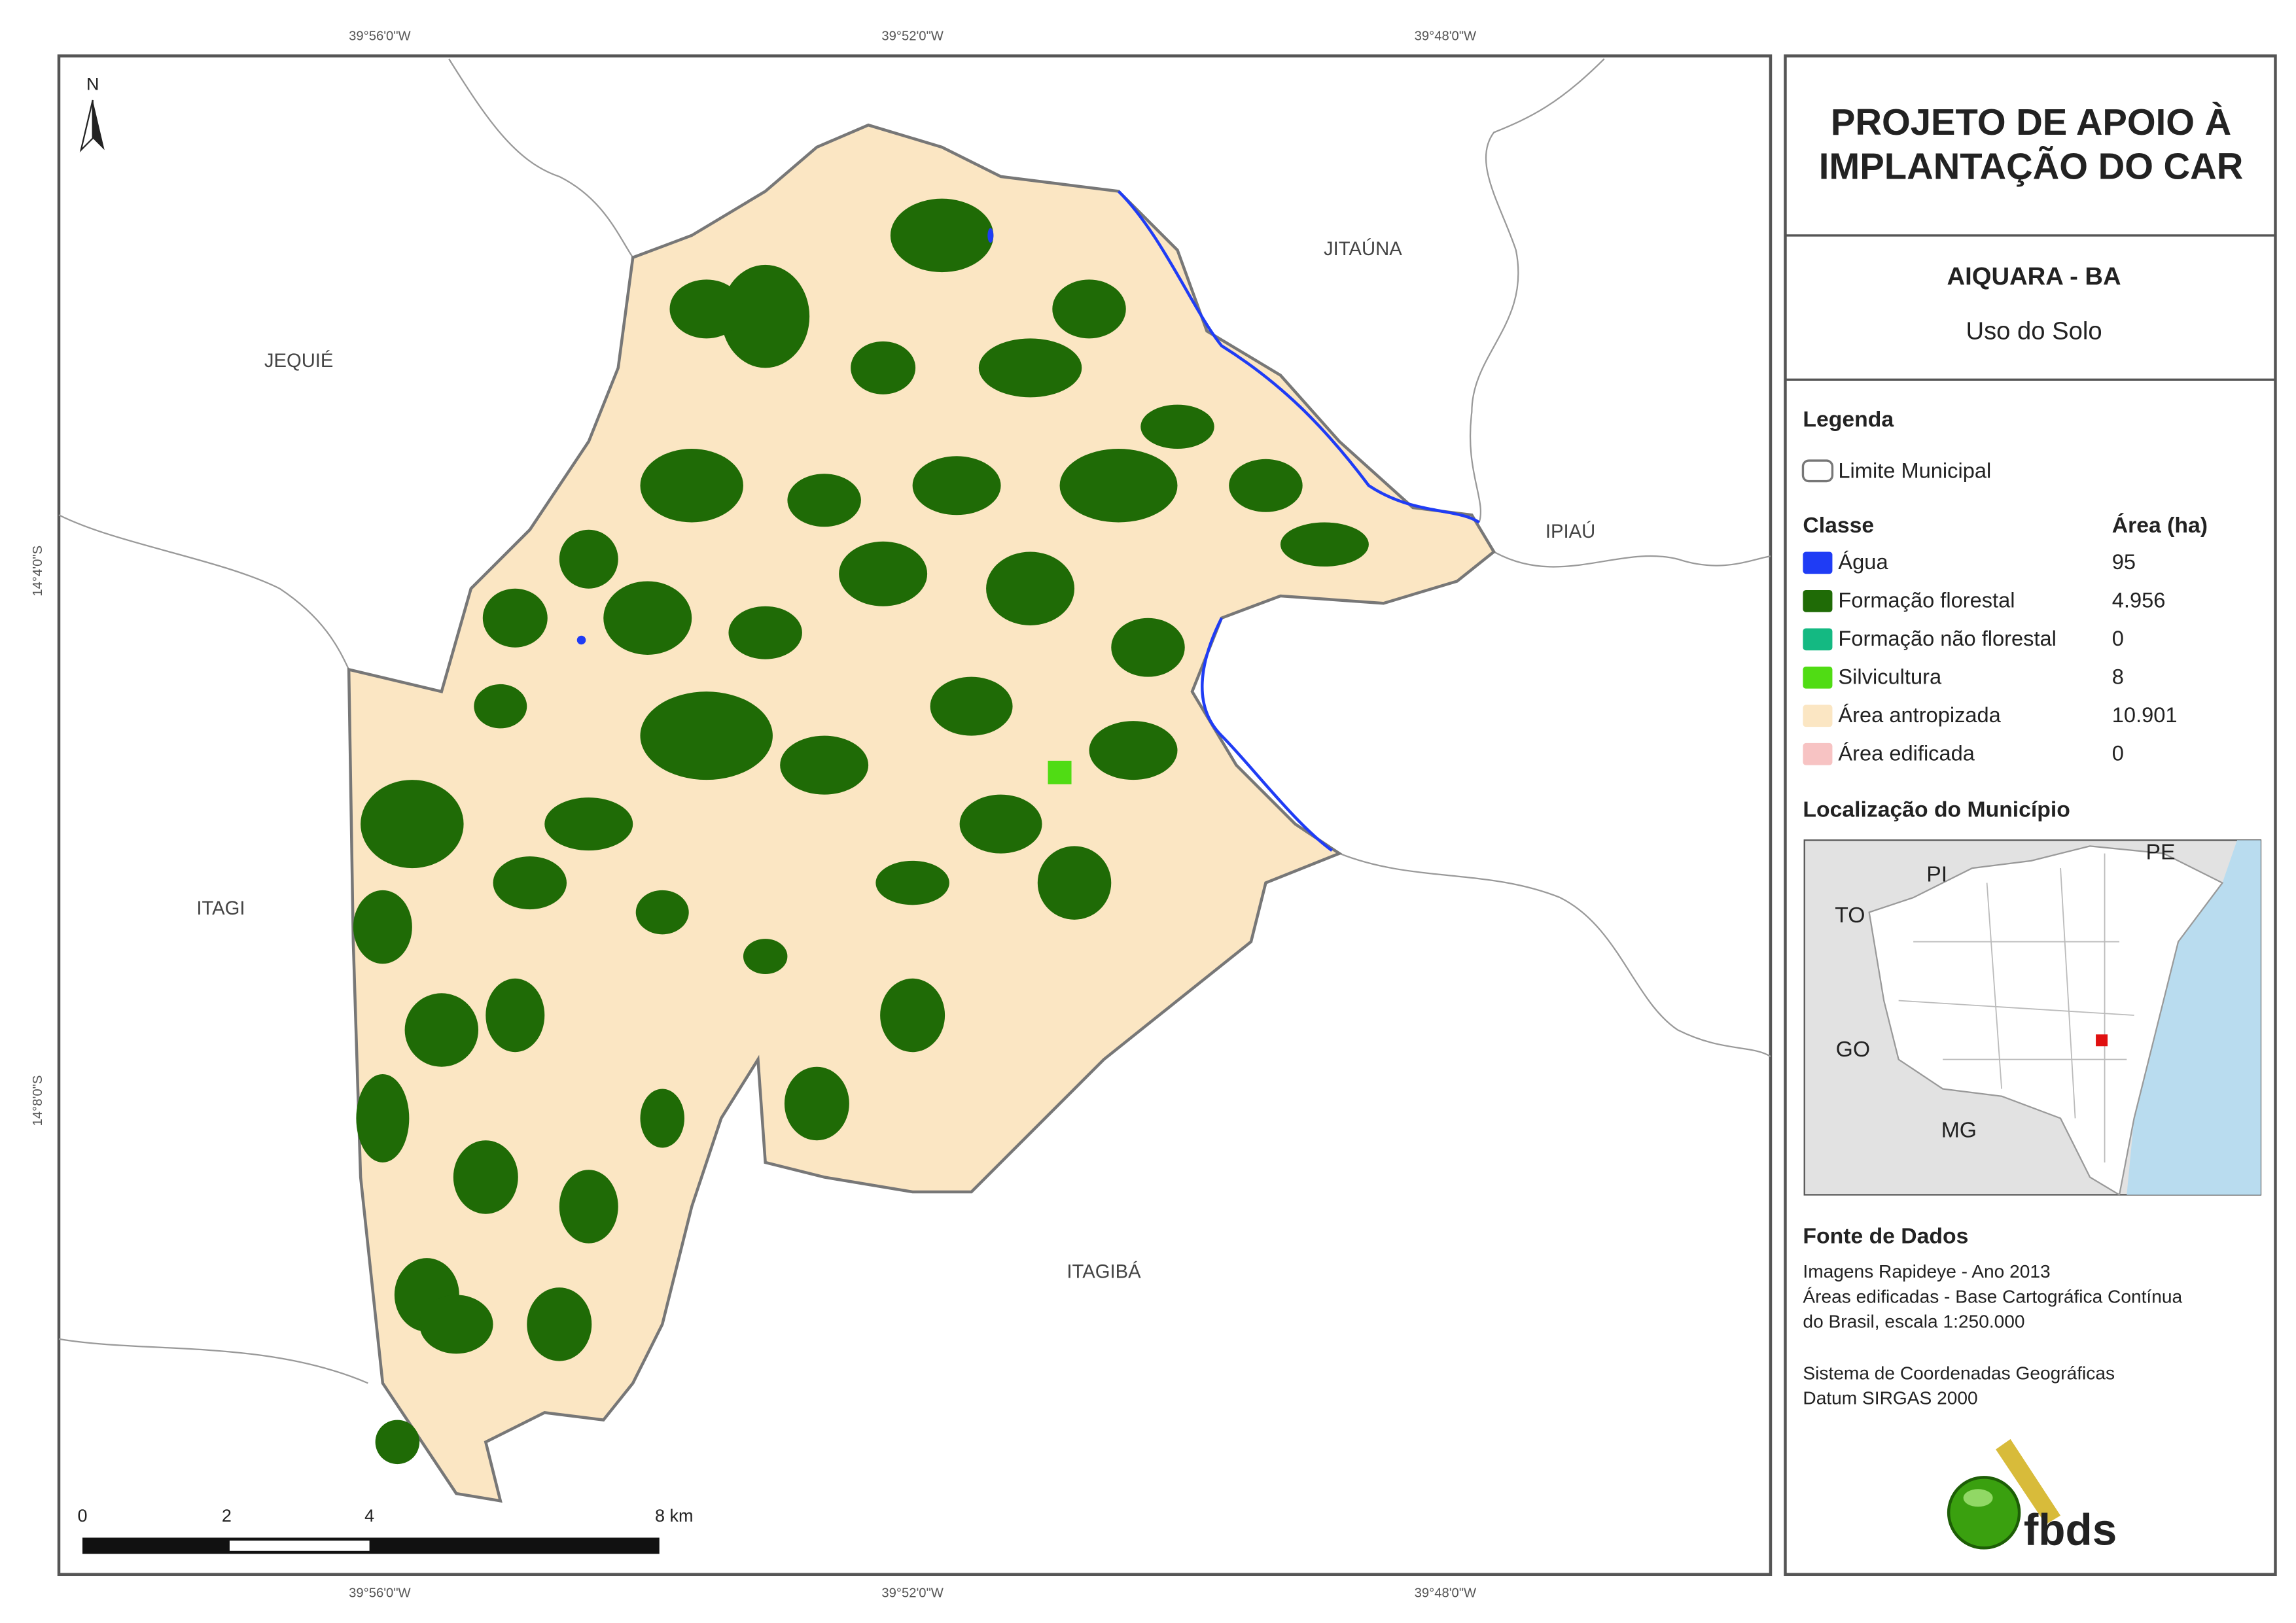 This screenshot has height=1623, width=2296. Describe the element at coordinates (2016, 1008) in the screenshot. I see `municipal-boundaries` at that location.